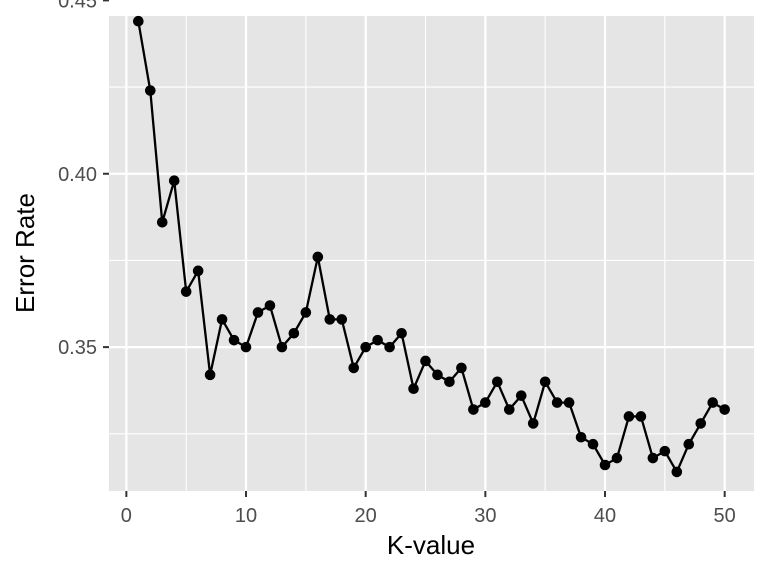 Image resolution: width=768 pixels, height=576 pixels. I want to click on x-tick-label: 0, so click(126, 516).